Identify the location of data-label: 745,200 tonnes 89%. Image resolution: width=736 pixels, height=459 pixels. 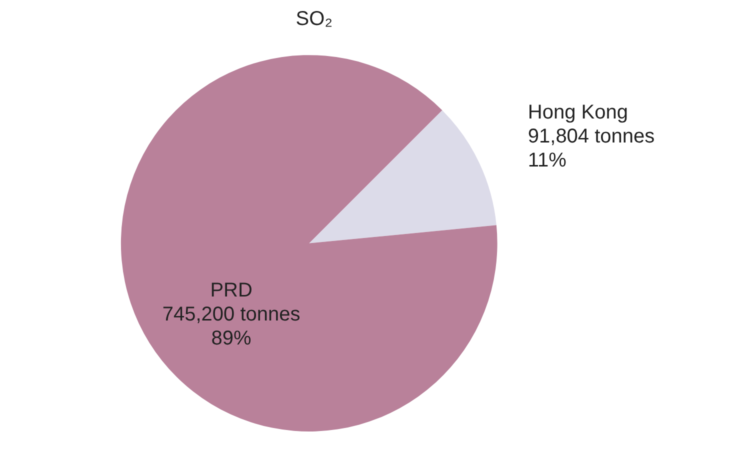
(231, 327).